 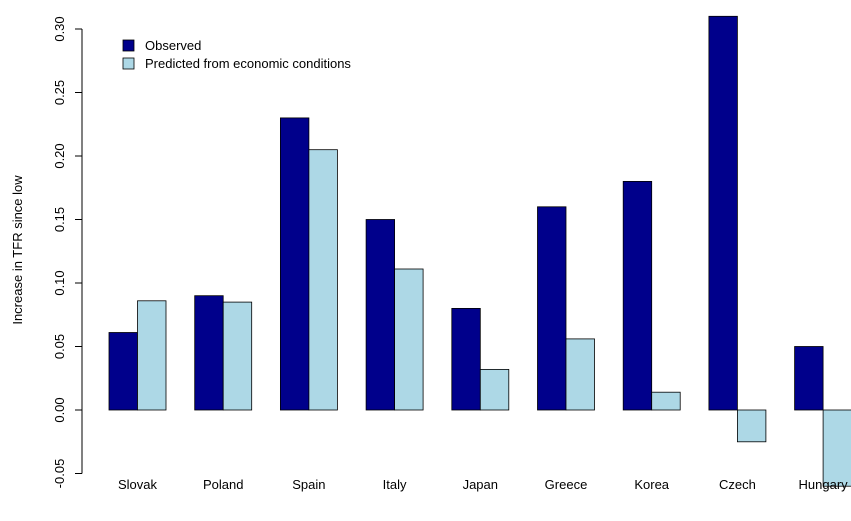 What do you see at coordinates (59, 474) in the screenshot?
I see `y-tick-label: -0.05` at bounding box center [59, 474].